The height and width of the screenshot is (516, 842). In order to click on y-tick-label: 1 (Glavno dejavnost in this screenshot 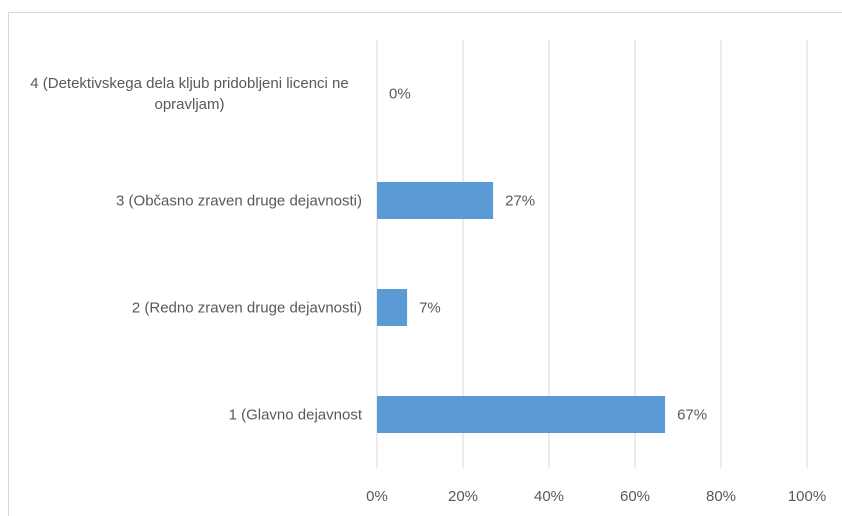, I will do `click(295, 414)`.